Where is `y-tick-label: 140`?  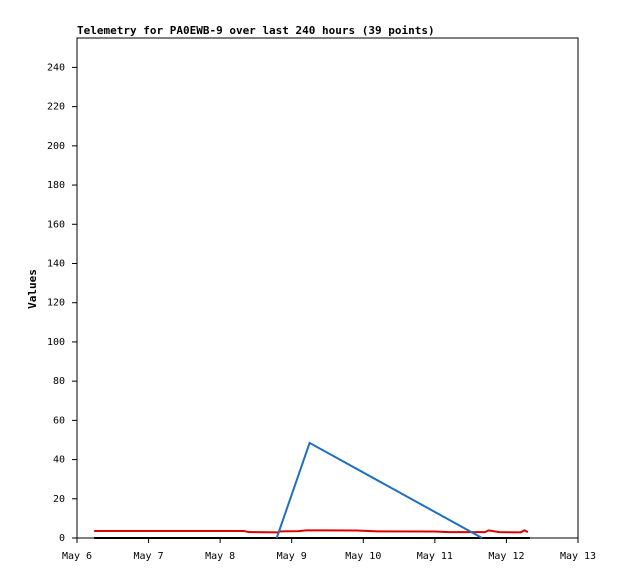 y-tick-label: 140 is located at coordinates (56, 263).